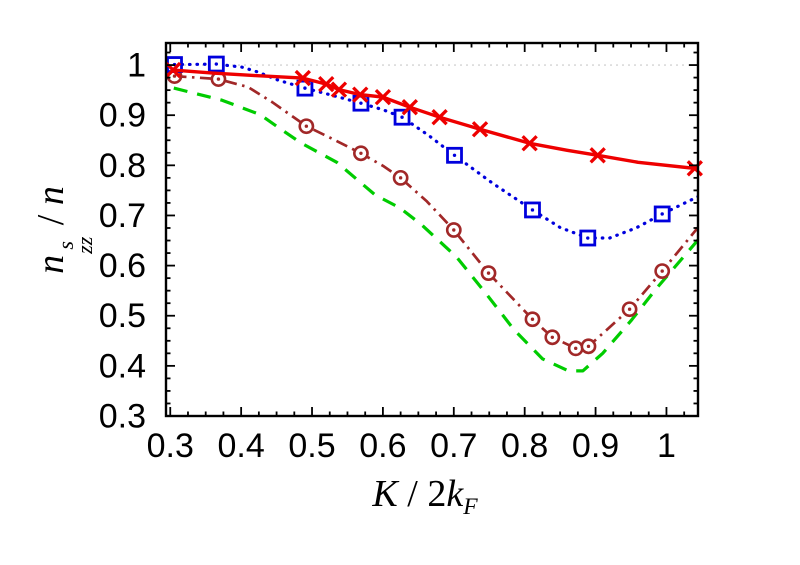  I want to click on y-tick-label-0.4: 0.4, so click(122, 366).